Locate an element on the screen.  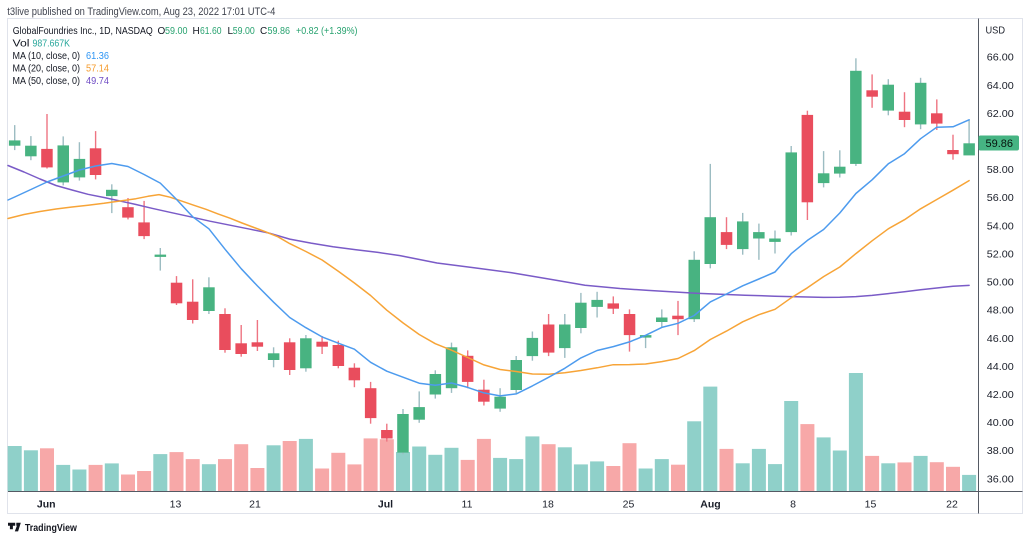
svg-text: 57.14 is located at coordinates (97, 69).